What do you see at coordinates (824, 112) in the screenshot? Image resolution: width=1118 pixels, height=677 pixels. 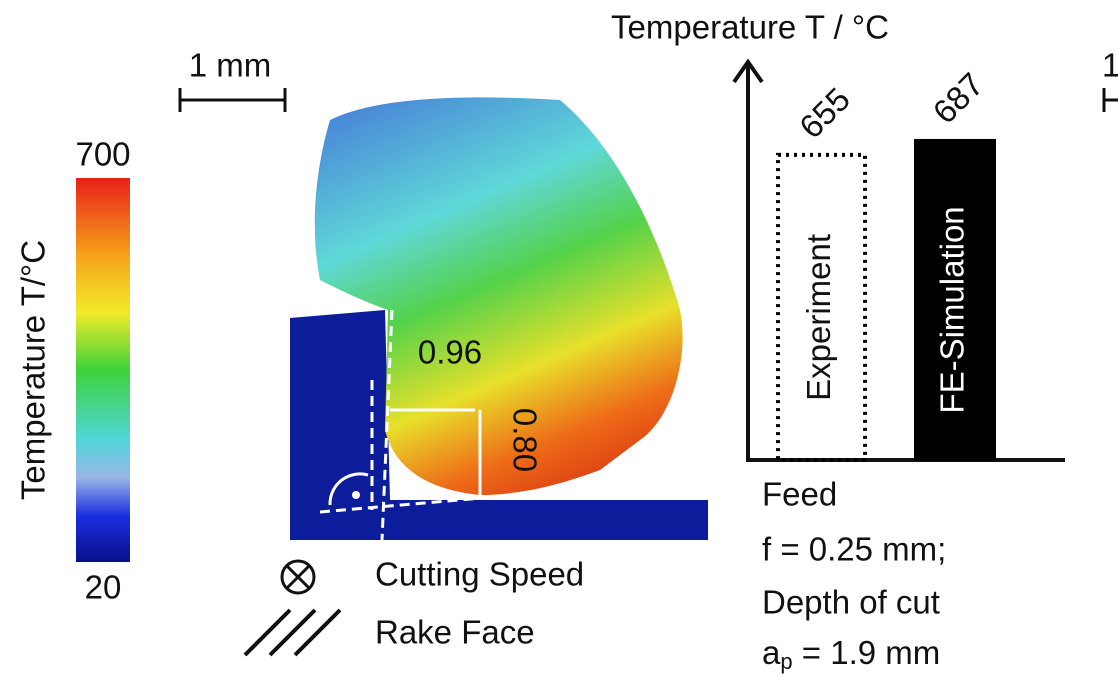 I see `value-label: 655` at bounding box center [824, 112].